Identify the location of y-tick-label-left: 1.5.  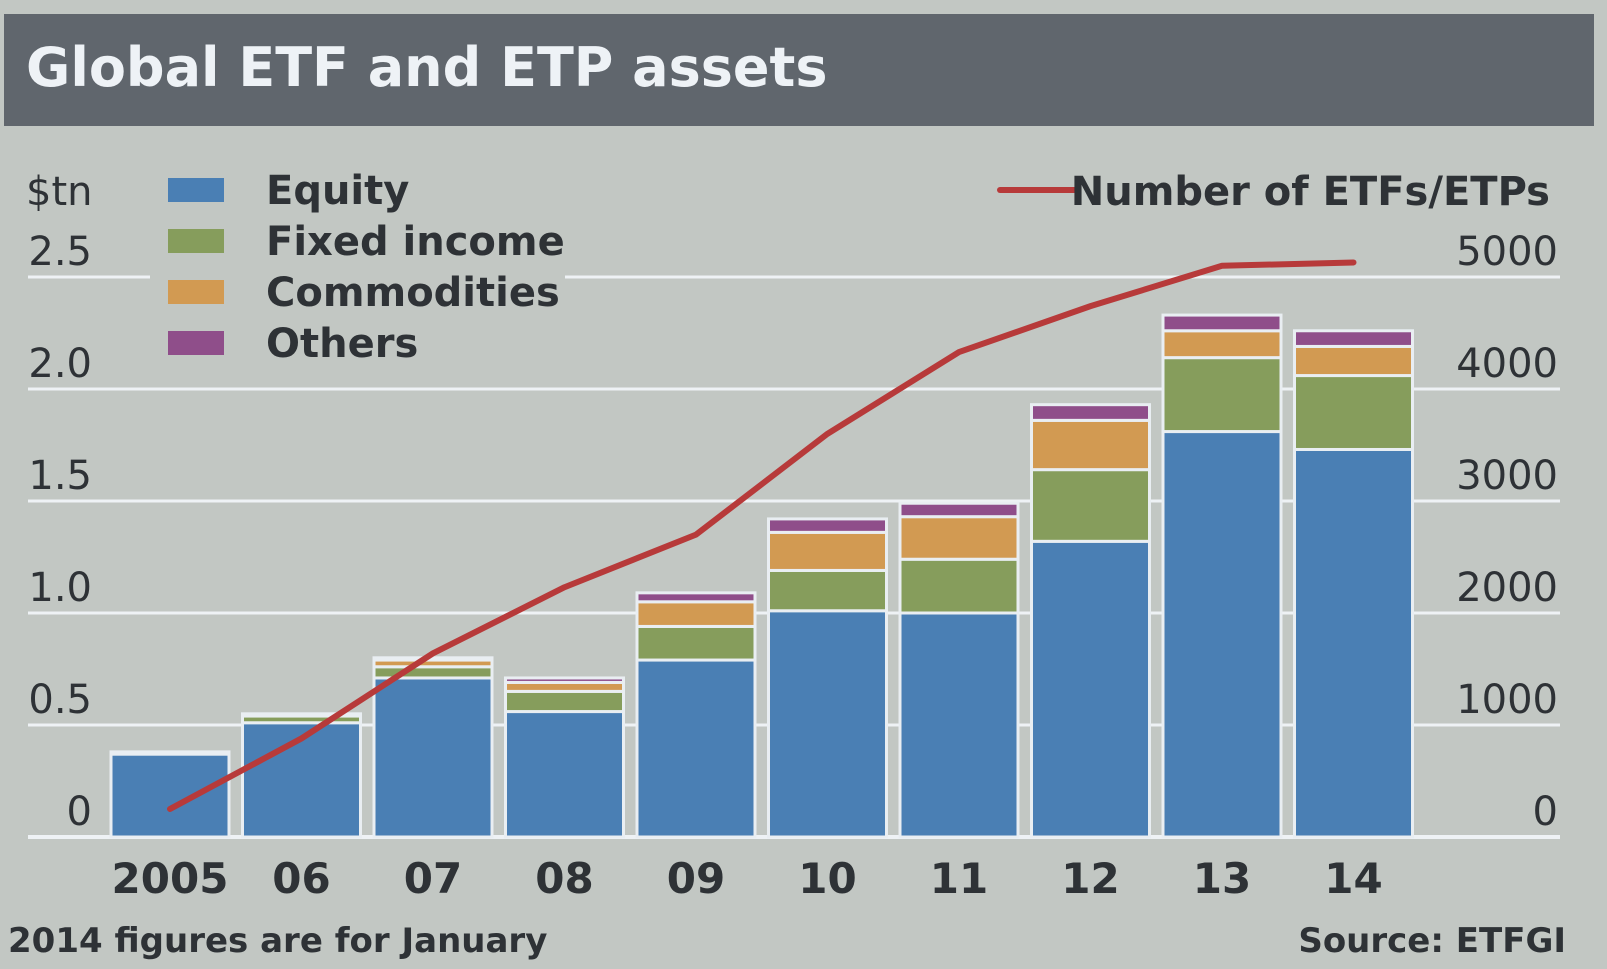
(60, 476).